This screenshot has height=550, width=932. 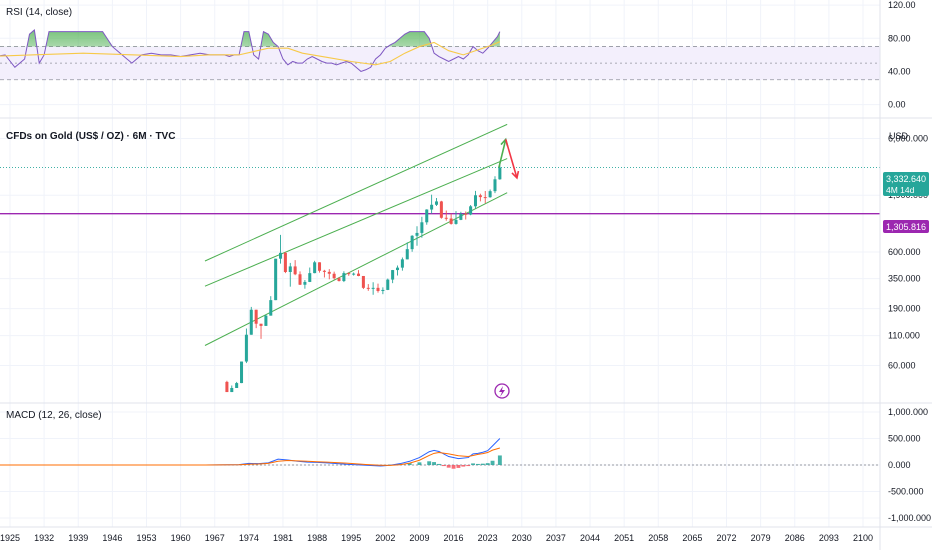 I want to click on rsi-pane, so click(x=440, y=55).